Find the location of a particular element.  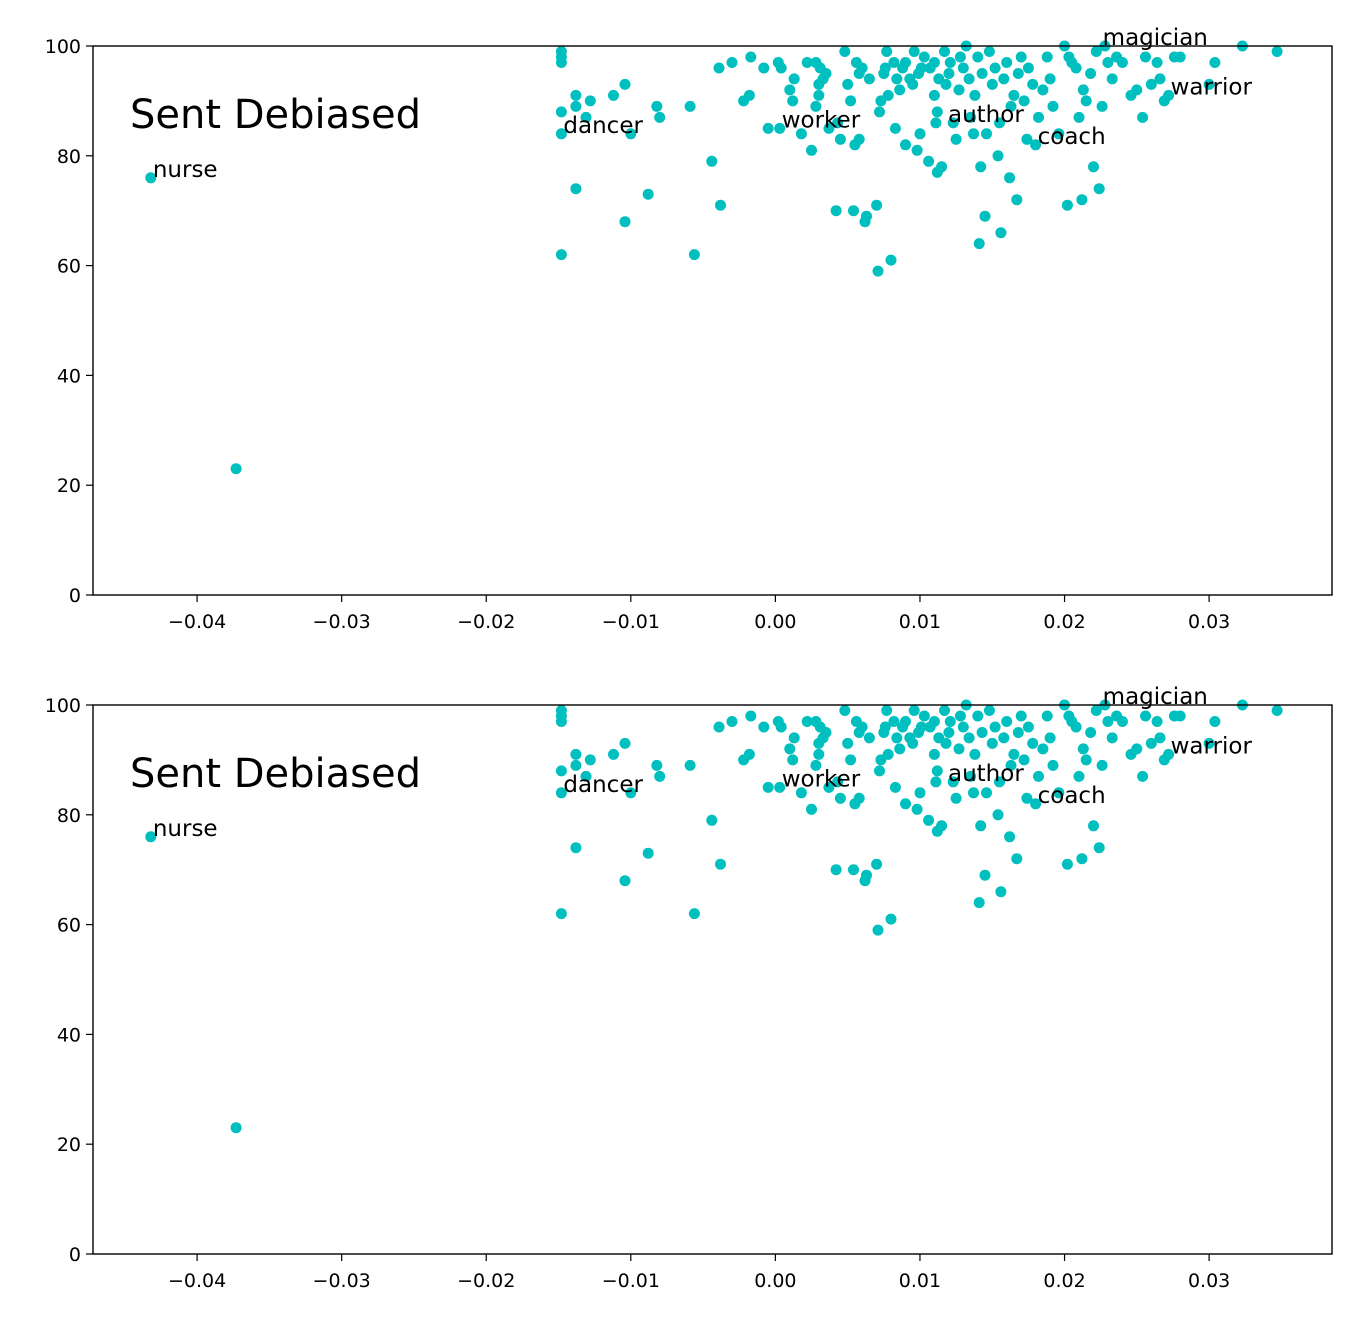

y-tick-label: 60 is located at coordinates (69, 267).